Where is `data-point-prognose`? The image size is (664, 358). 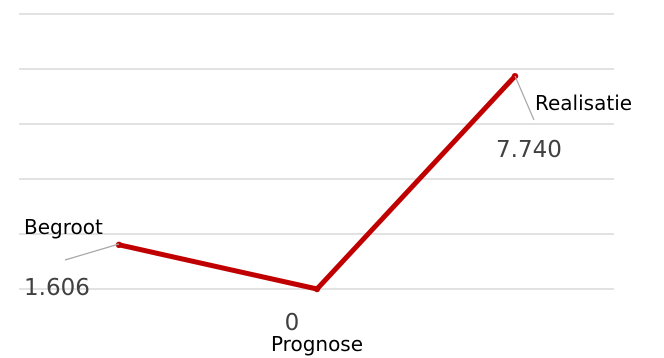
data-point-prognose is located at coordinates (317, 289).